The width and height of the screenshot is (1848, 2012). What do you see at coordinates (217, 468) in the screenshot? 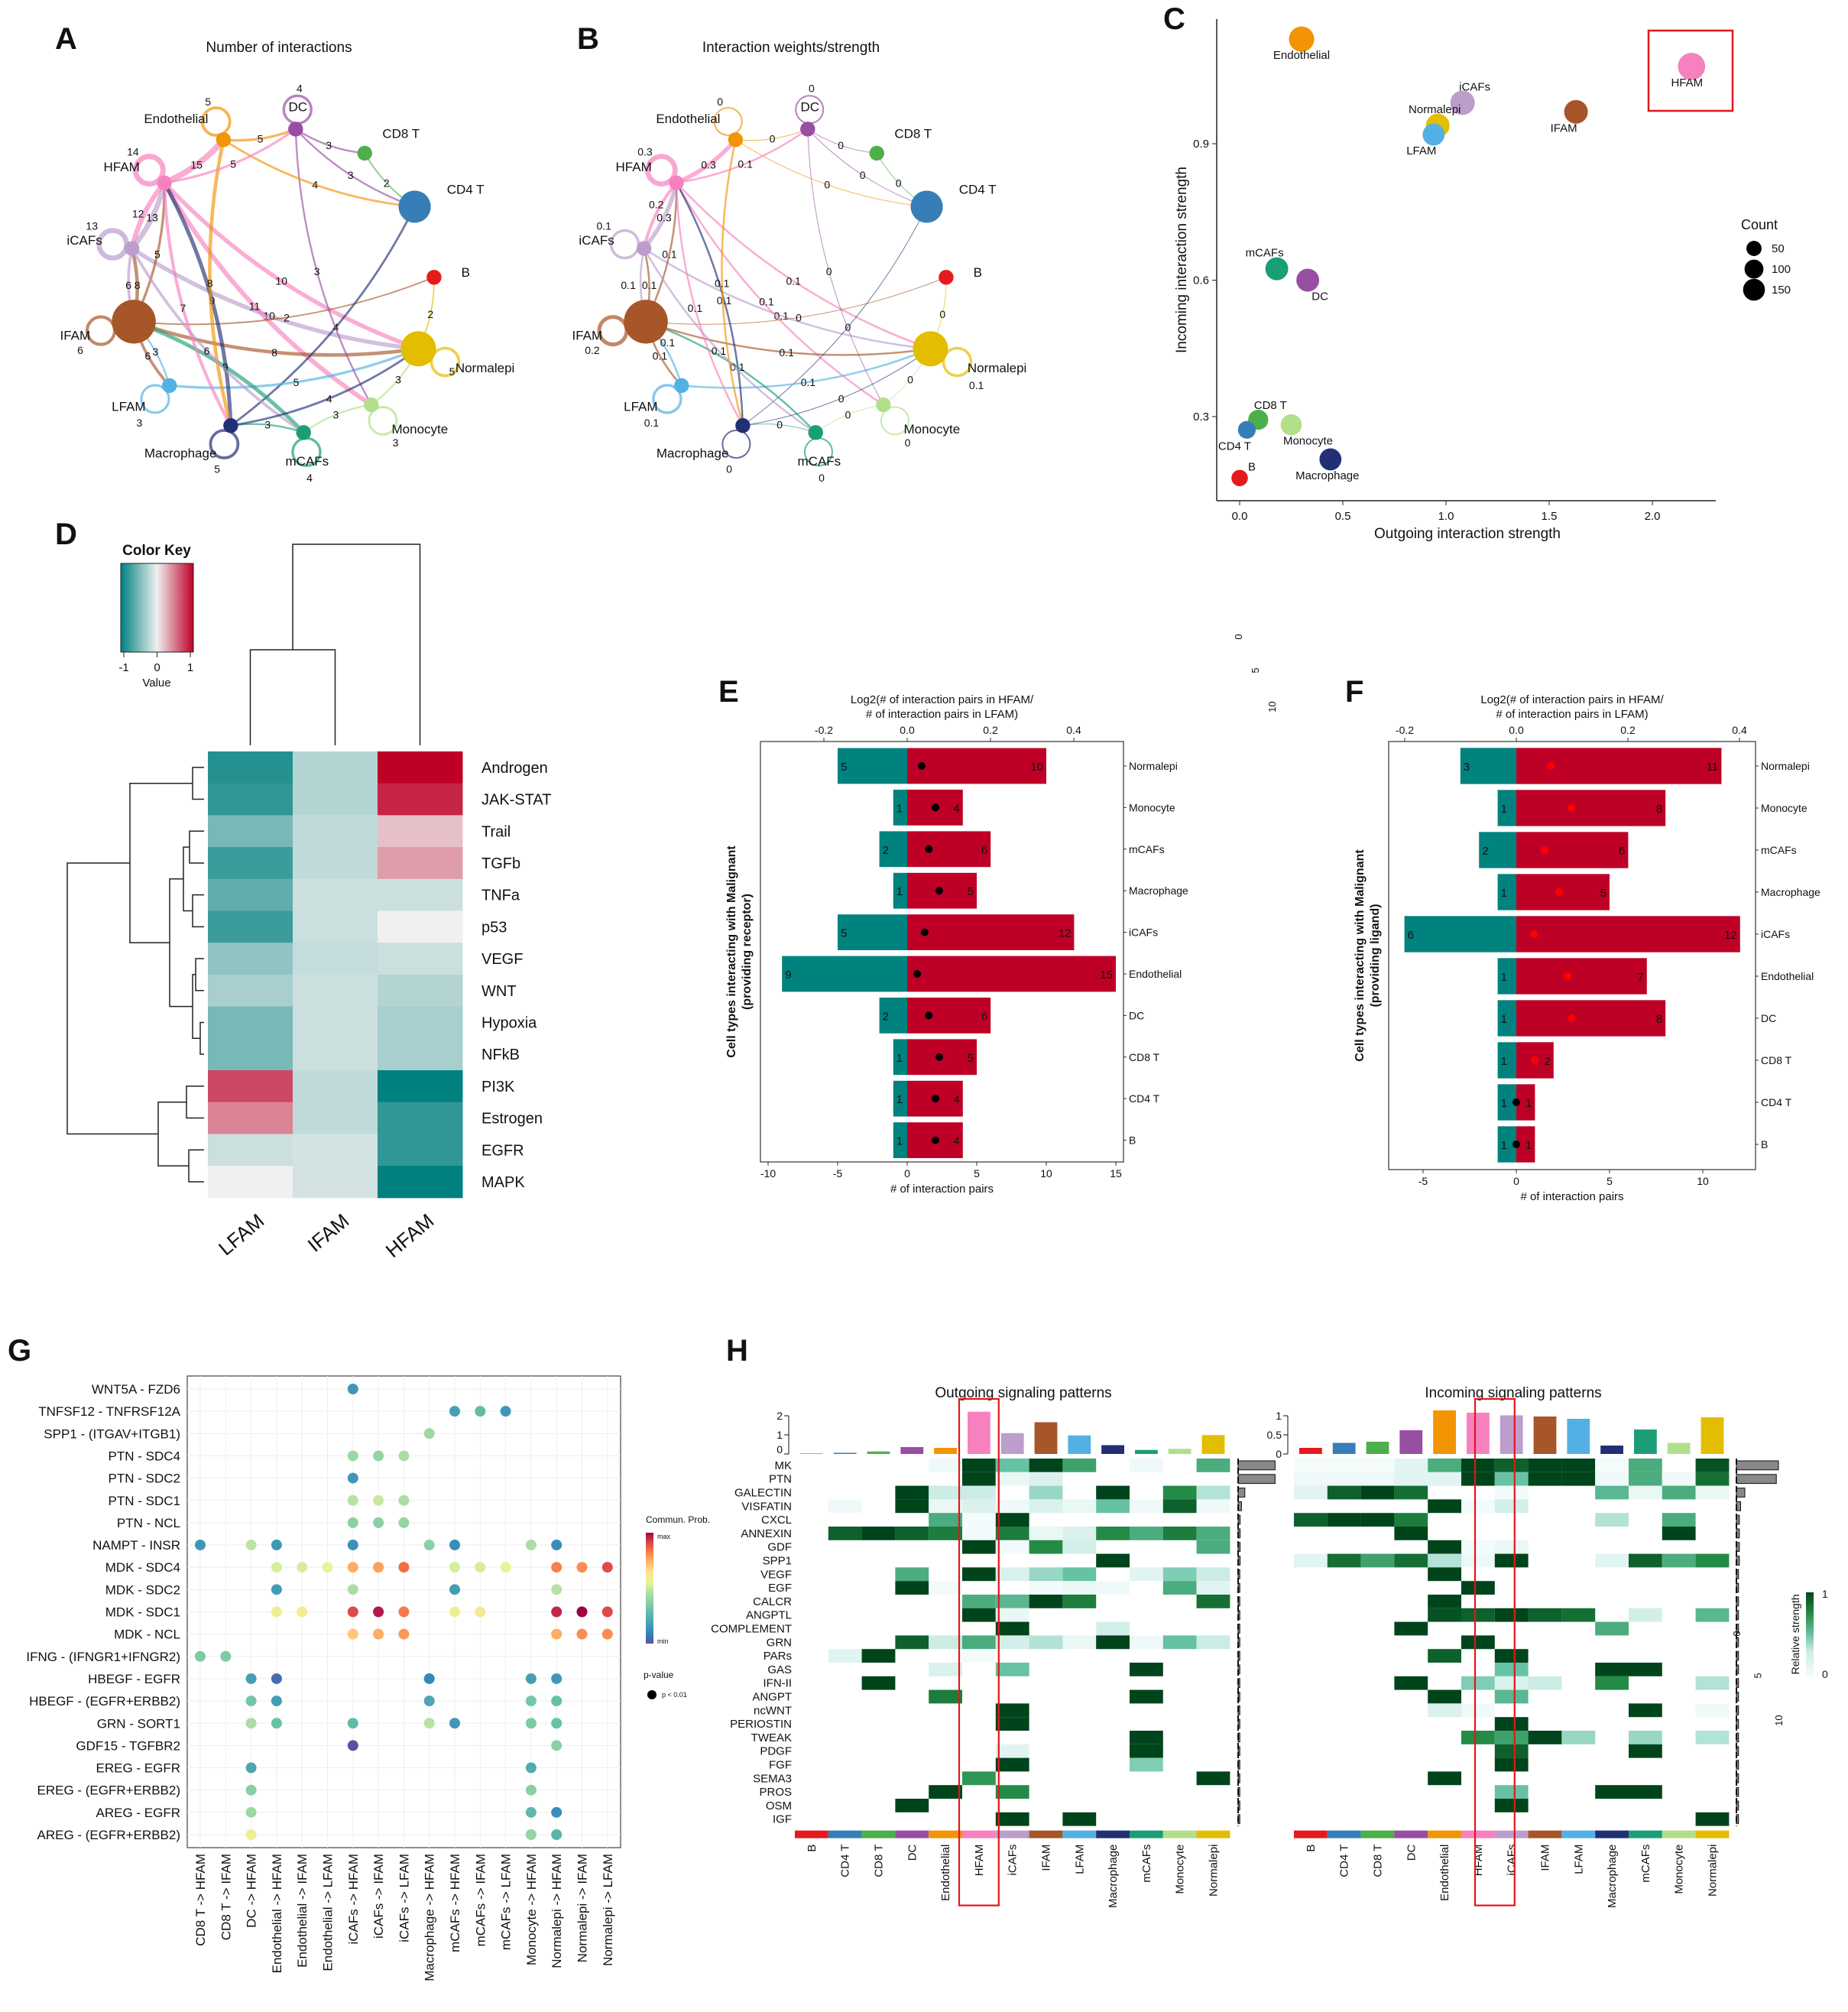
I see `self-loop-label: 5` at bounding box center [217, 468].